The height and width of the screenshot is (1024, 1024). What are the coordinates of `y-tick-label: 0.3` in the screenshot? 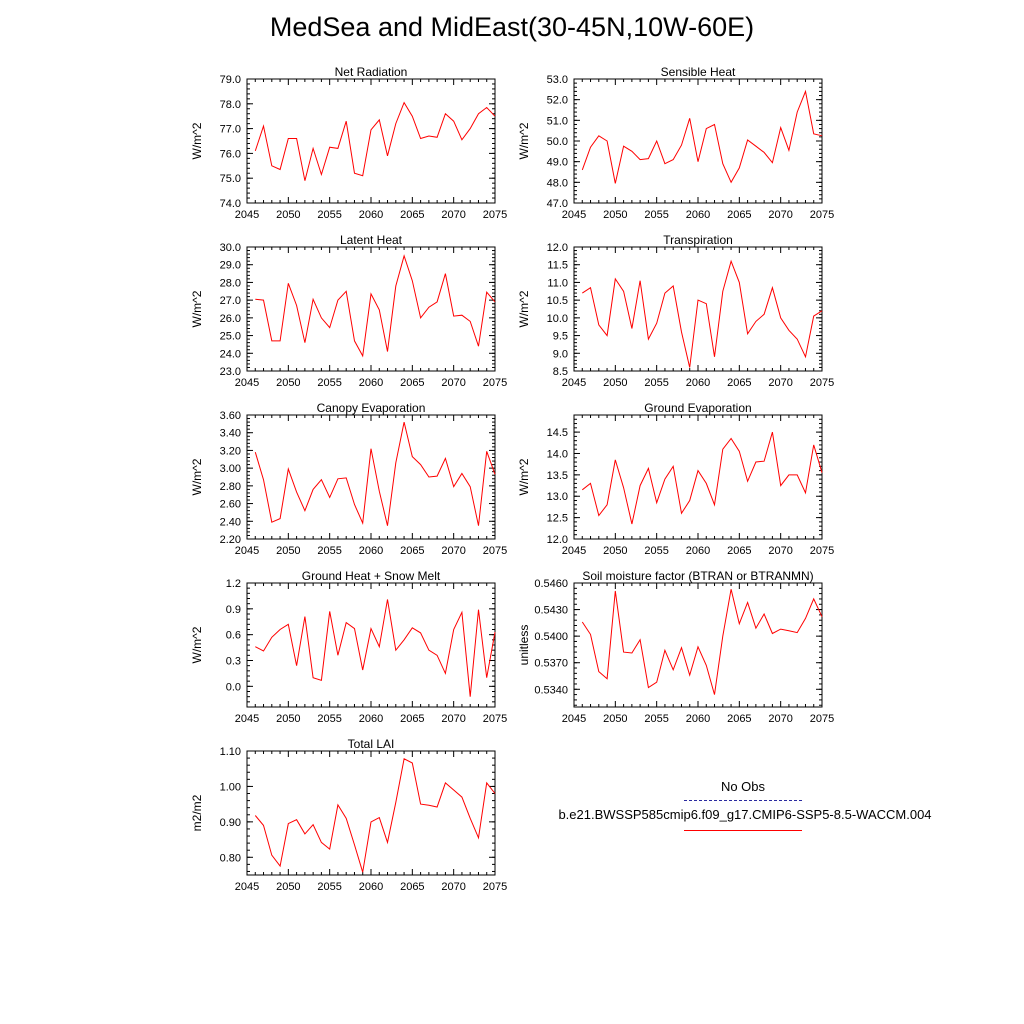 It's located at (233, 662).